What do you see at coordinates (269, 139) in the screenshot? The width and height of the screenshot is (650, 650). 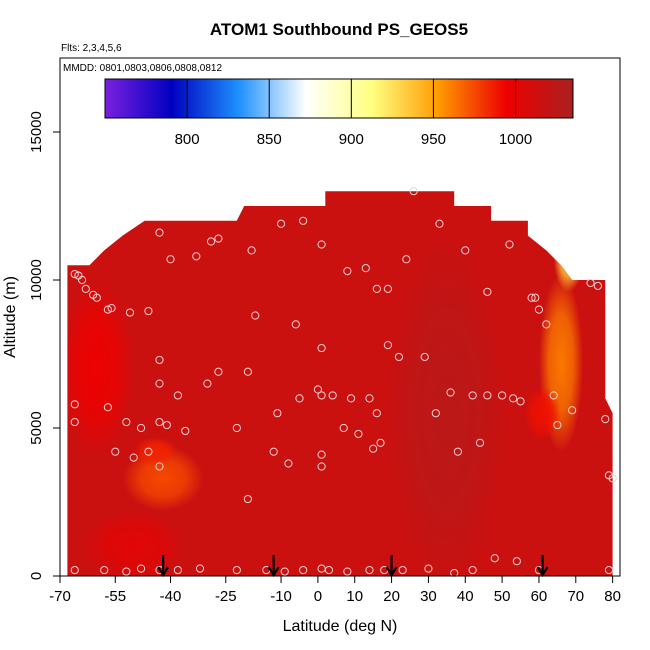 I see `colorbar-tick-label: 850` at bounding box center [269, 139].